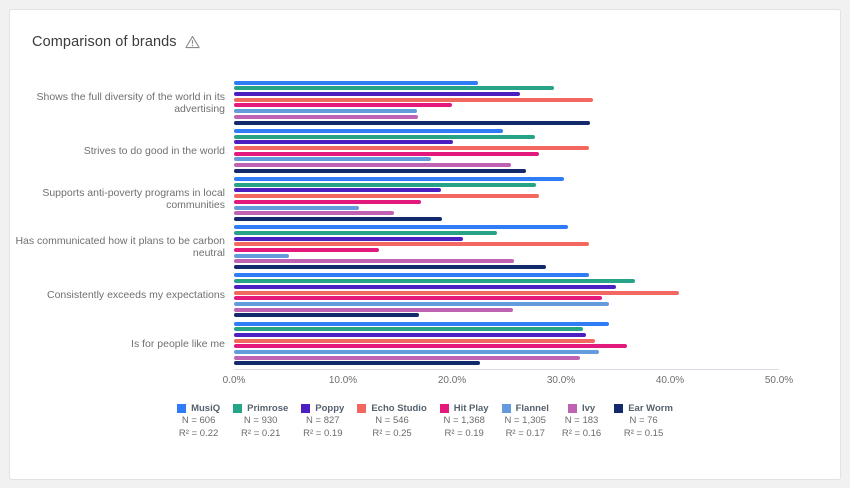 The height and width of the screenshot is (488, 850). What do you see at coordinates (561, 381) in the screenshot?
I see `x-axis-tick: 30.0%` at bounding box center [561, 381].